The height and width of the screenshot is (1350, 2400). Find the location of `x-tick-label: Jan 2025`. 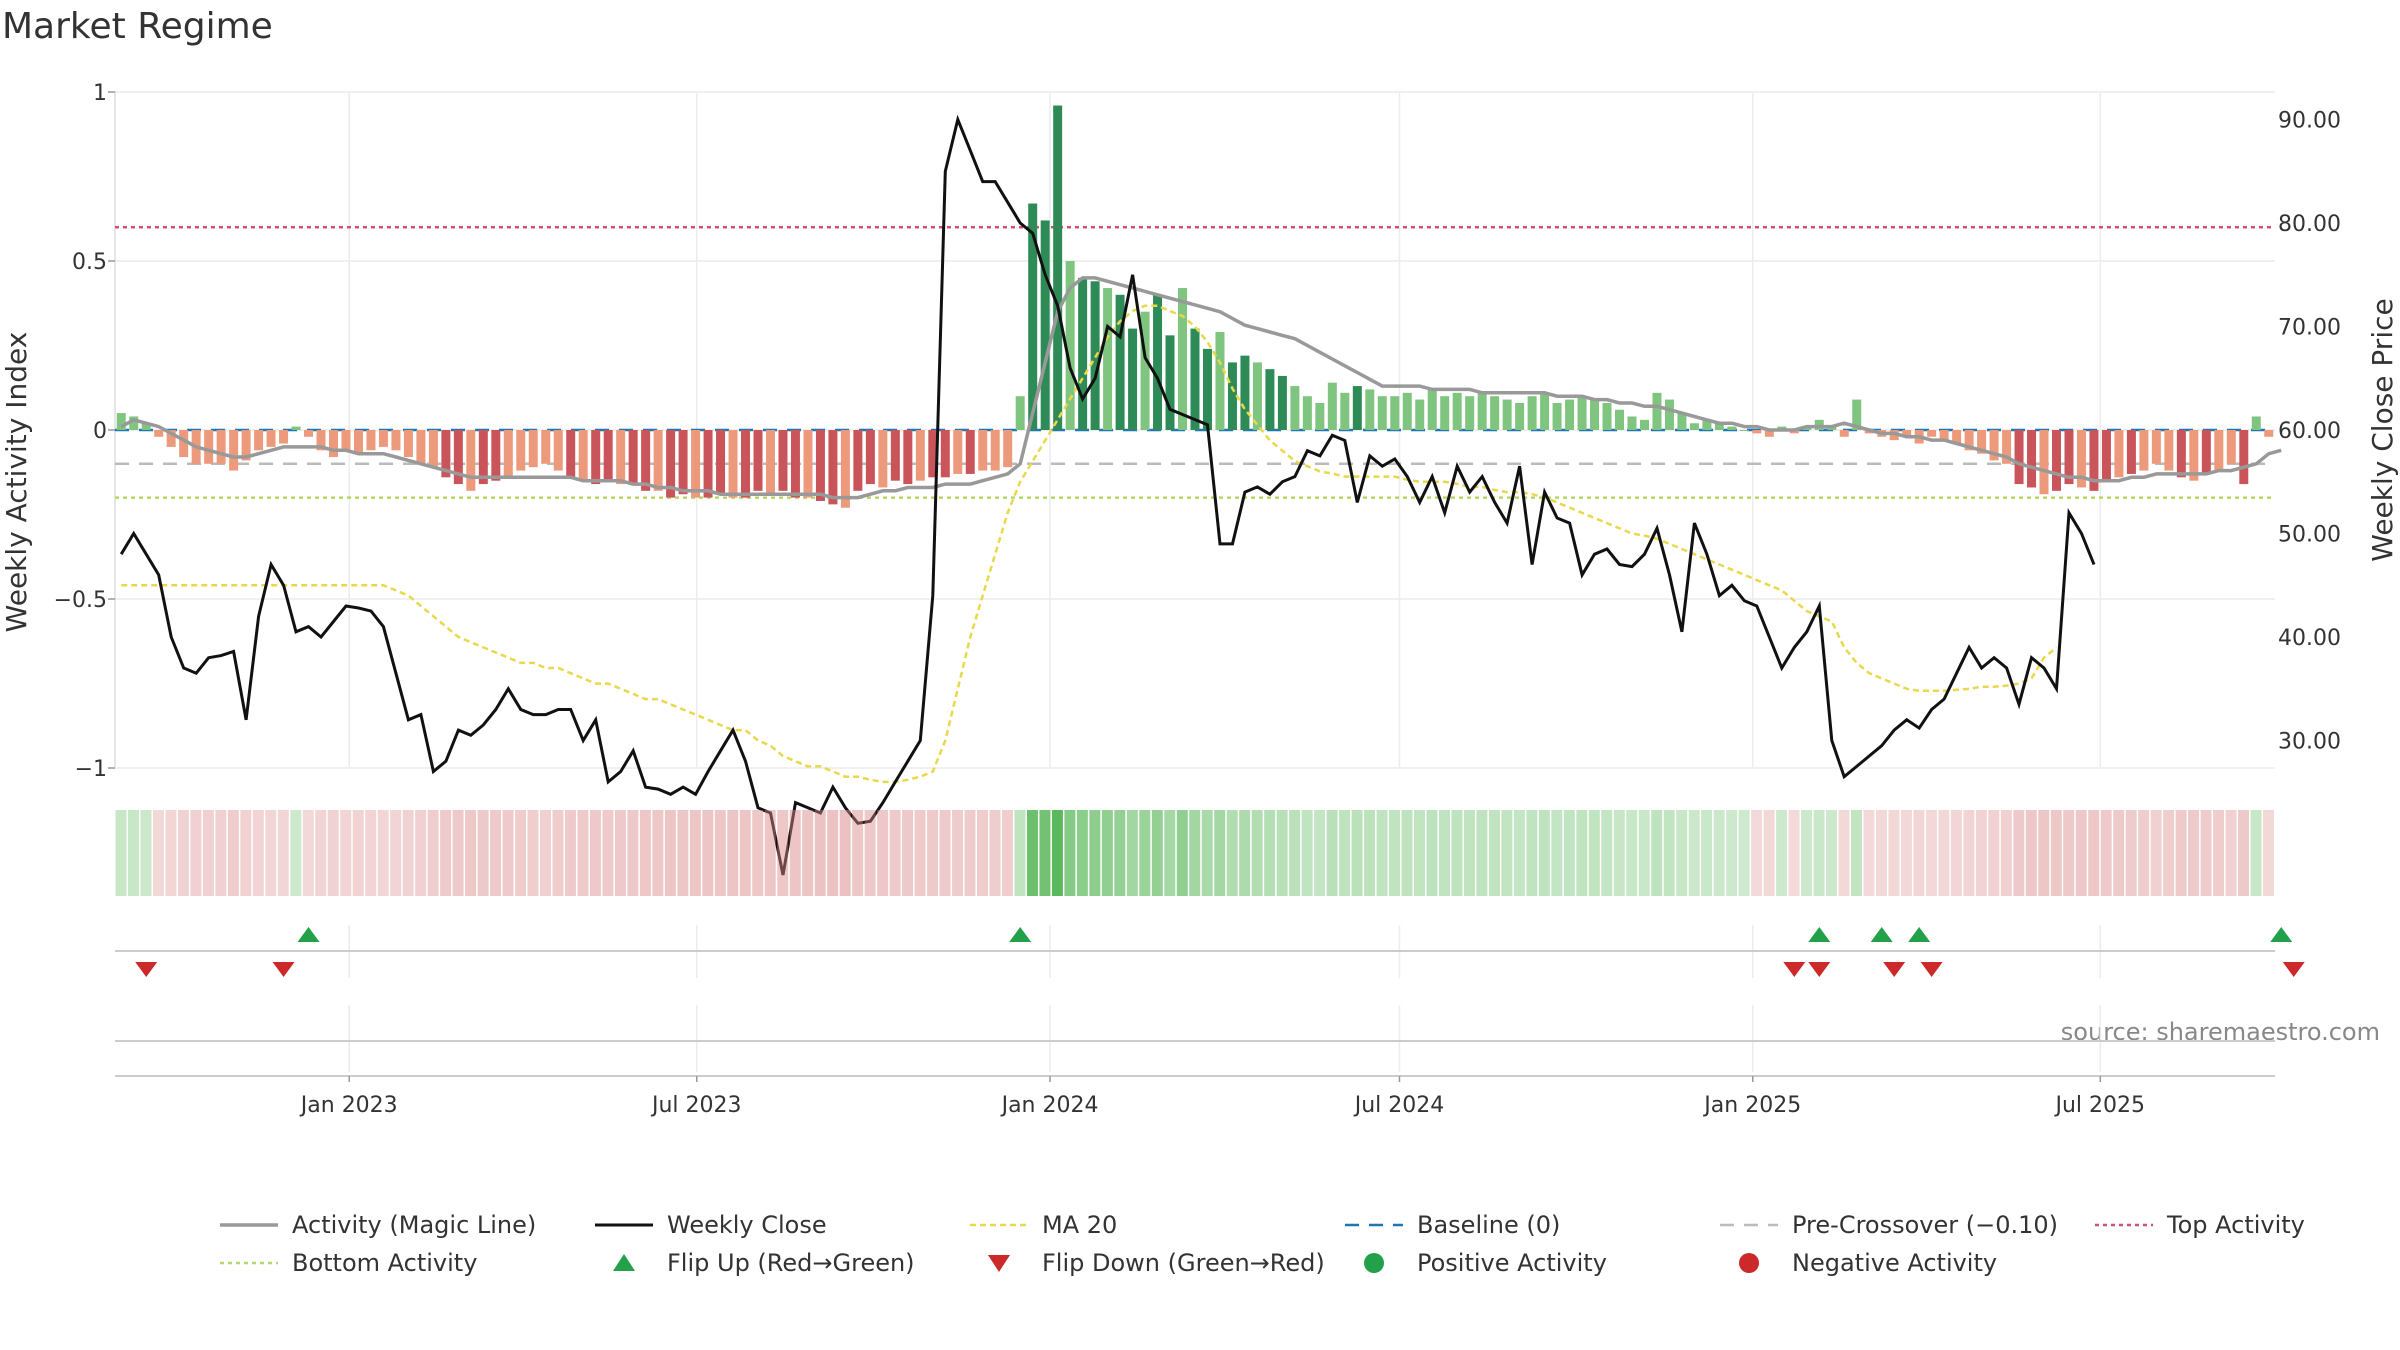

x-tick-label: Jan 2025 is located at coordinates (1751, 1105).